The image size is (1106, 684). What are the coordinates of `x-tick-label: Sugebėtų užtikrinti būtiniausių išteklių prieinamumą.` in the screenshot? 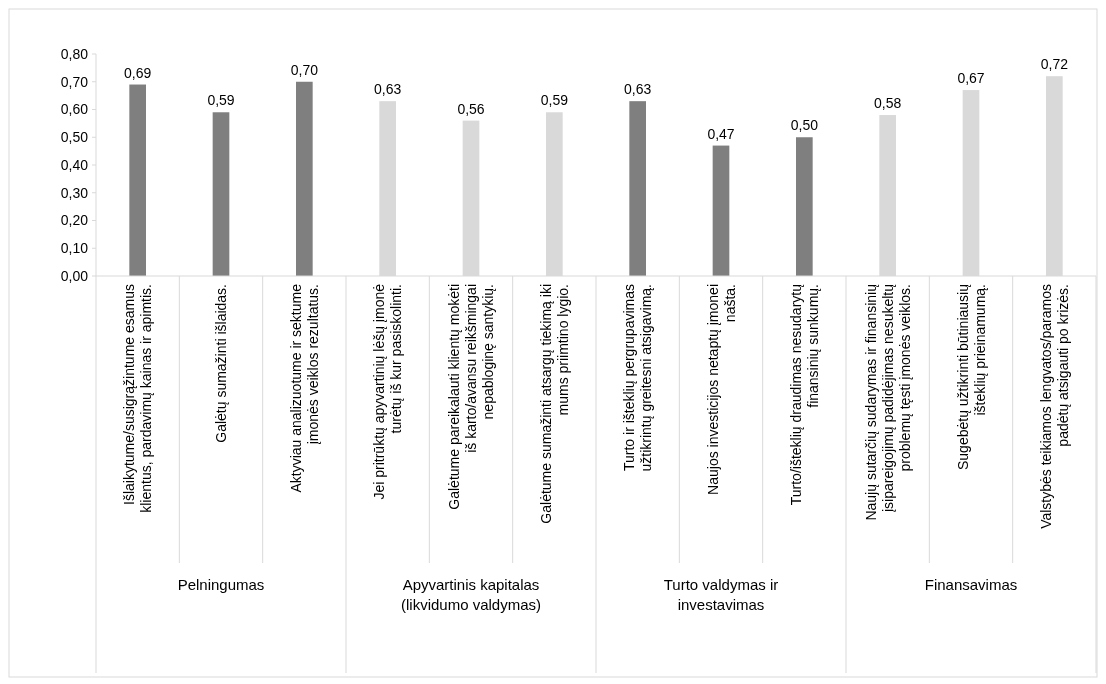 It's located at (971, 377).